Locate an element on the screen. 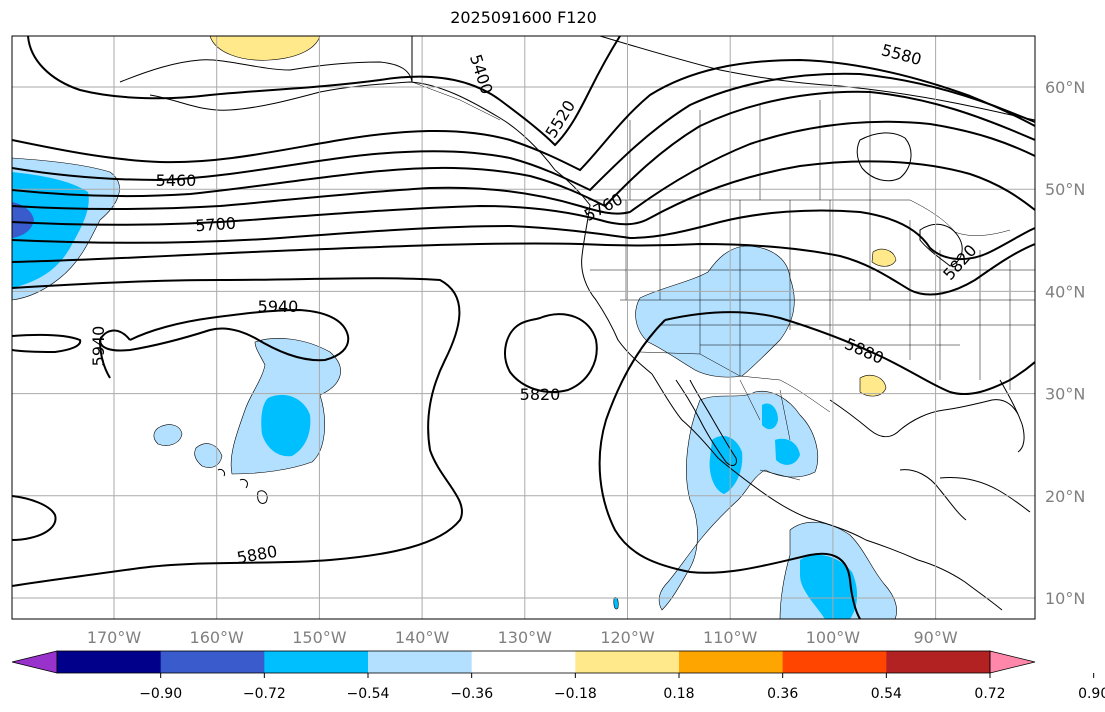  anomaly-region-west-pacific-core is located at coordinates (50, 230).